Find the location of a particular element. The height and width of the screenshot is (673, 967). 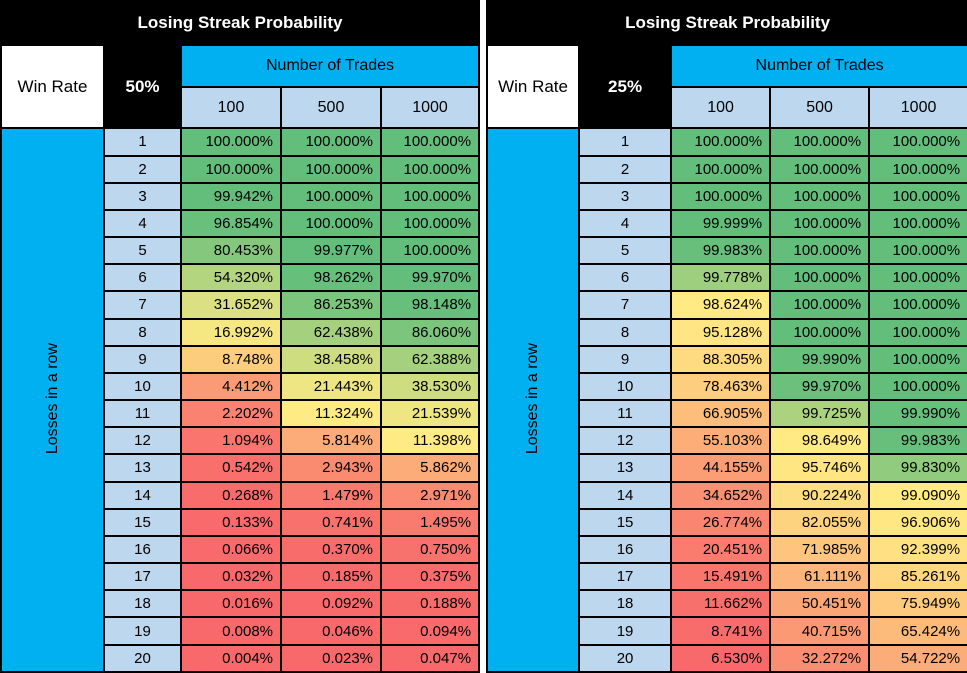

row-label: 5 is located at coordinates (142, 251).